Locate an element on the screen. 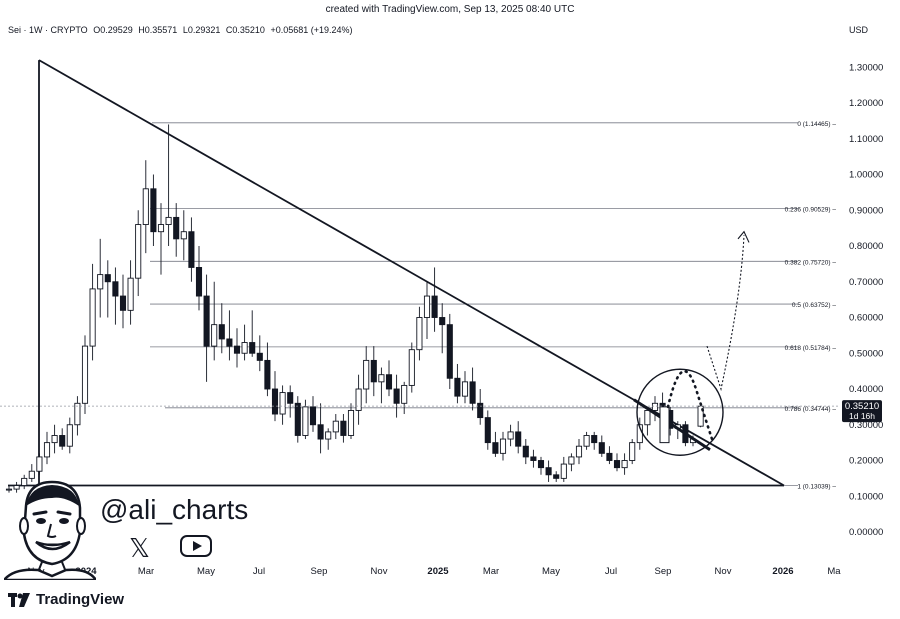 Image resolution: width=900 pixels, height=619 pixels. y-tick-label: 1.20000 is located at coordinates (866, 103).